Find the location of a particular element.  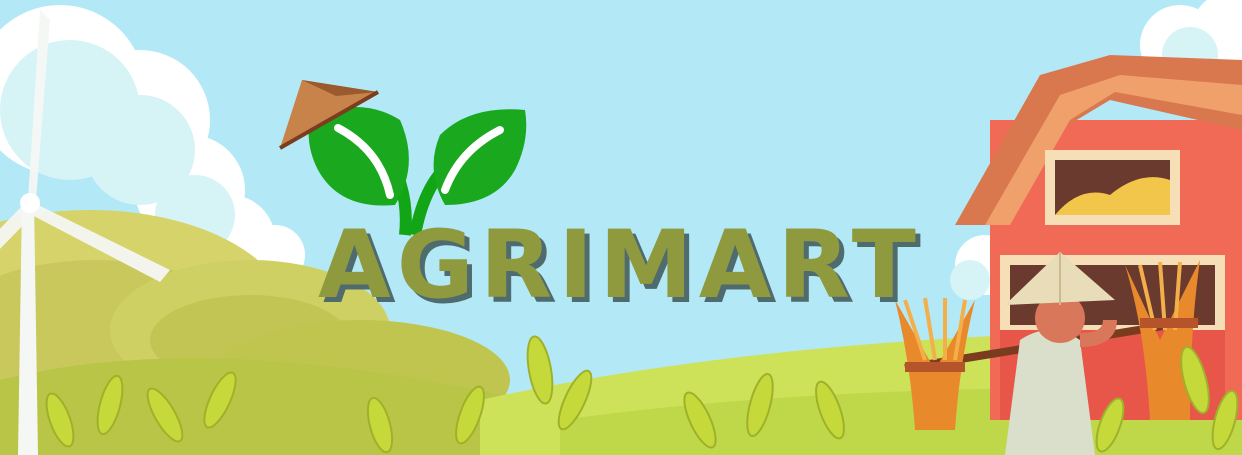

farmer-with-wheat-sheaves is located at coordinates (1048, 353).